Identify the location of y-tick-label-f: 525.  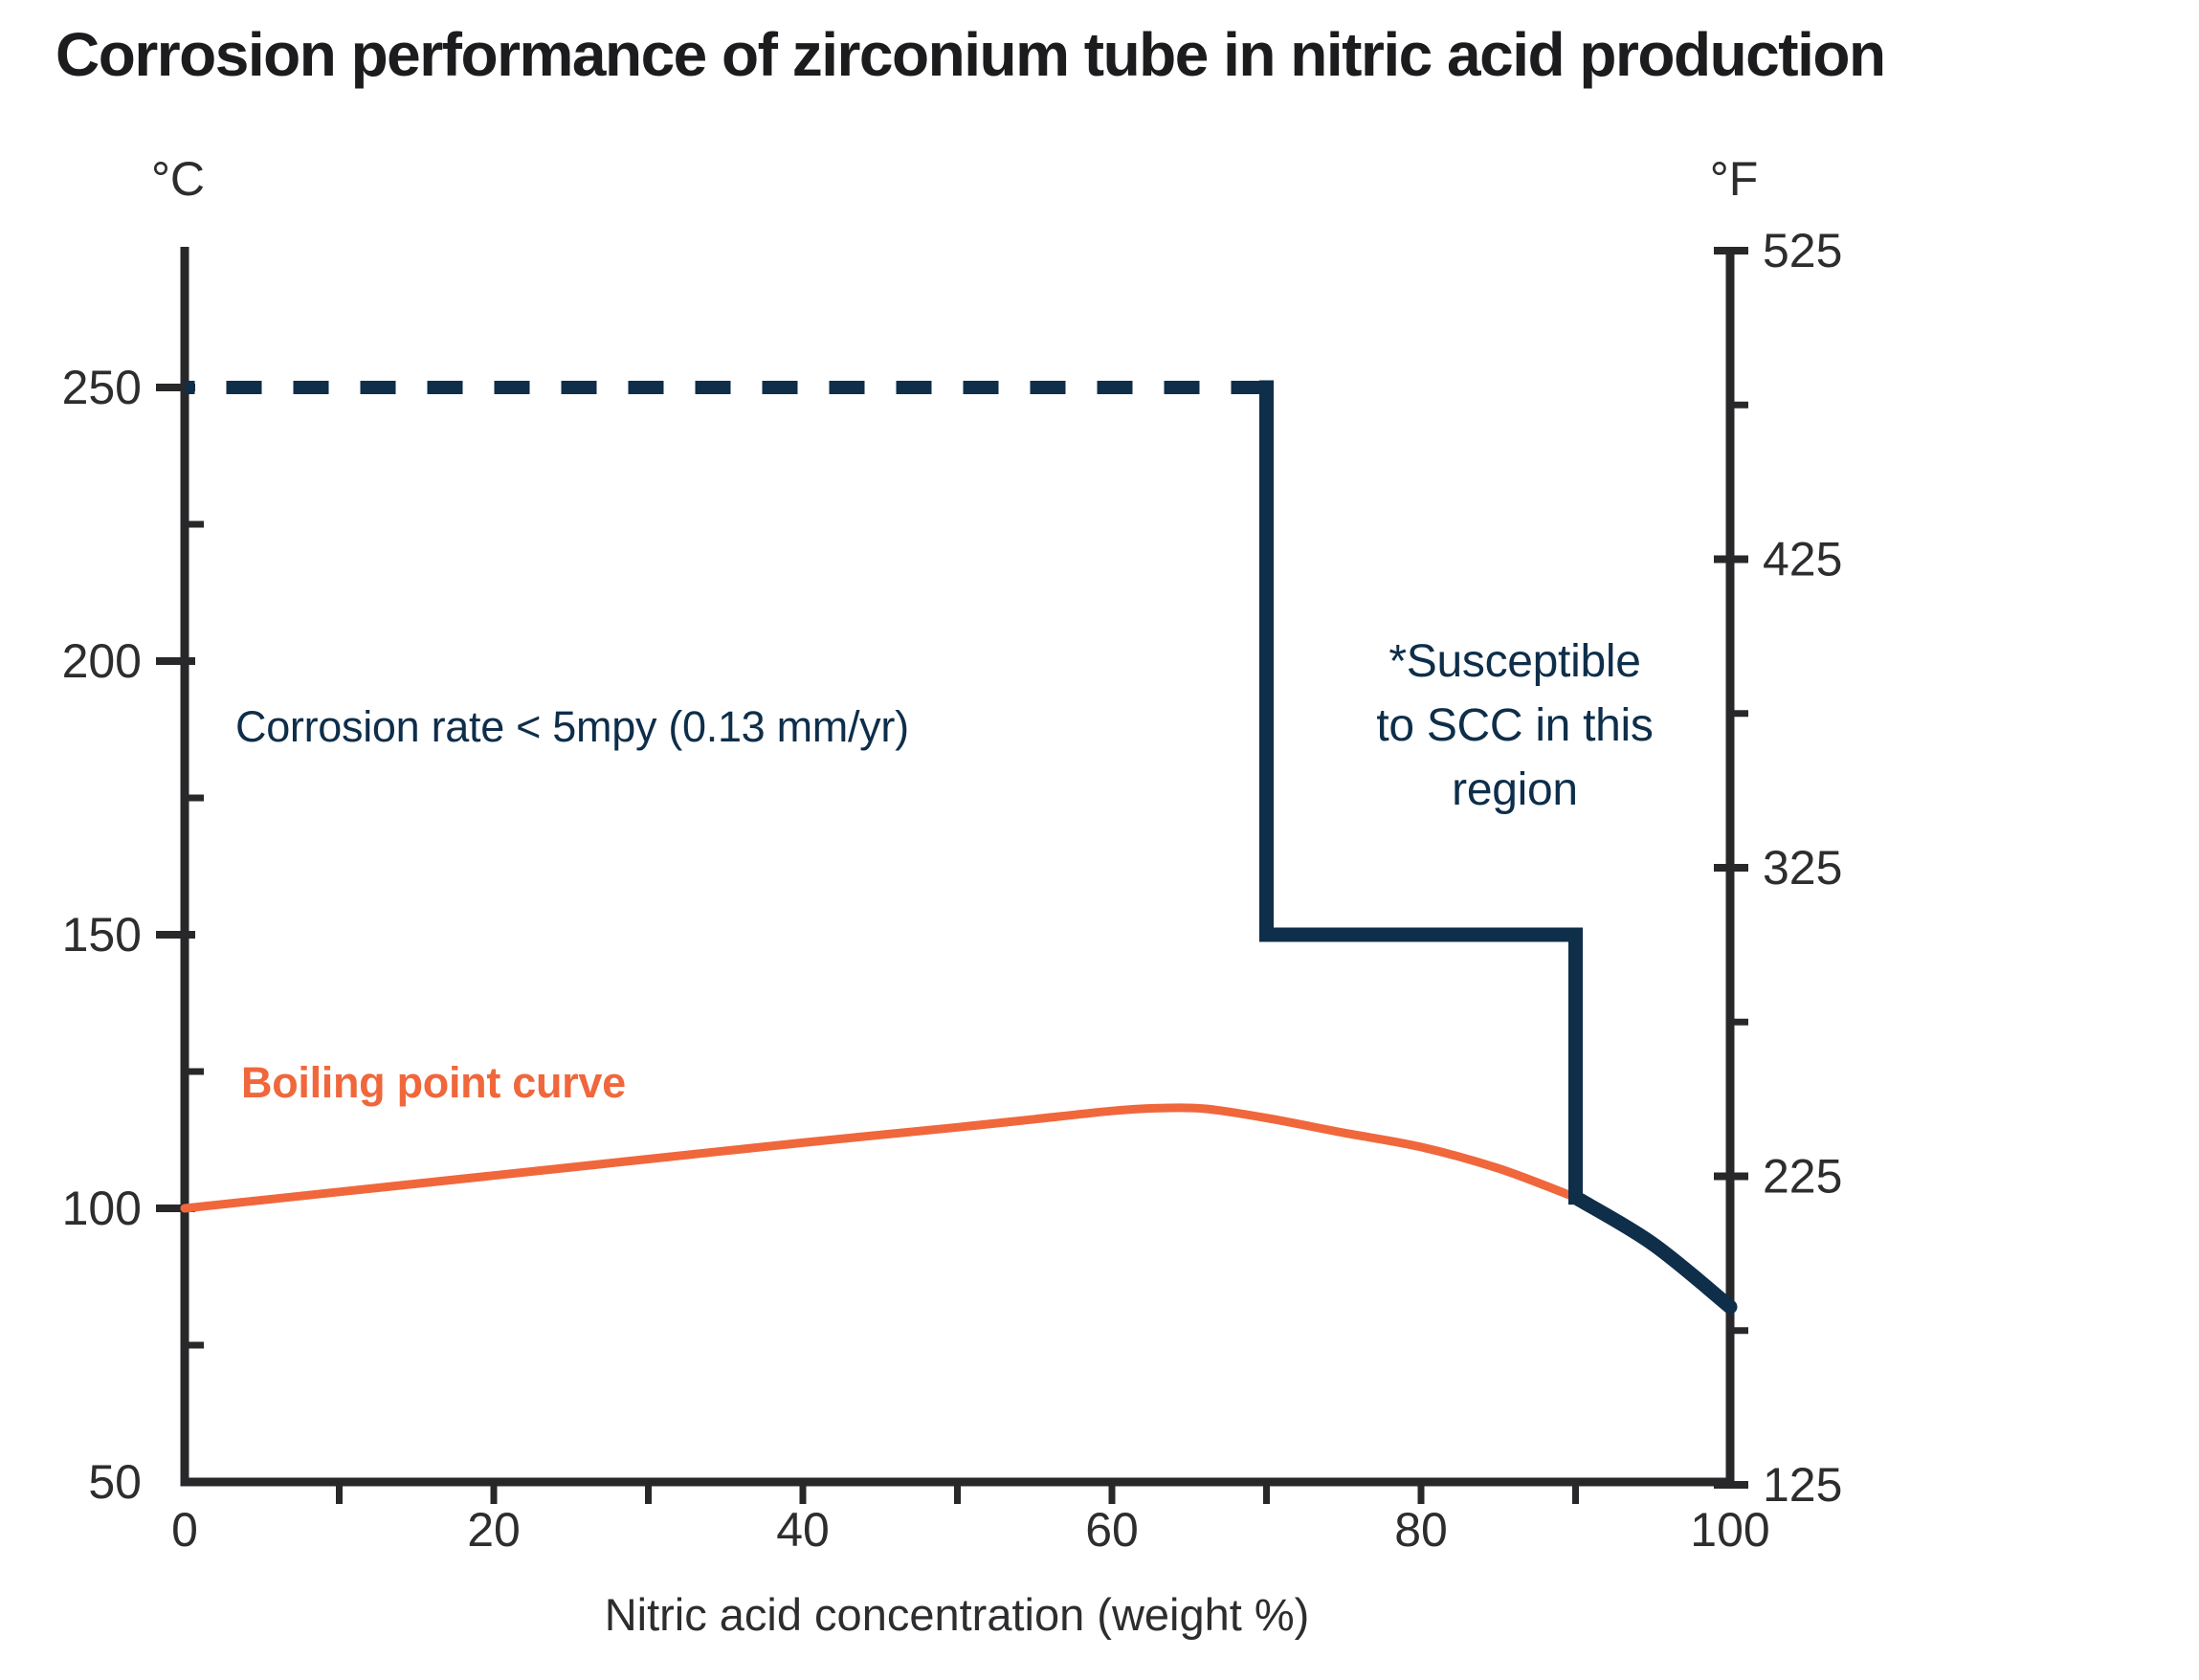
(1803, 250).